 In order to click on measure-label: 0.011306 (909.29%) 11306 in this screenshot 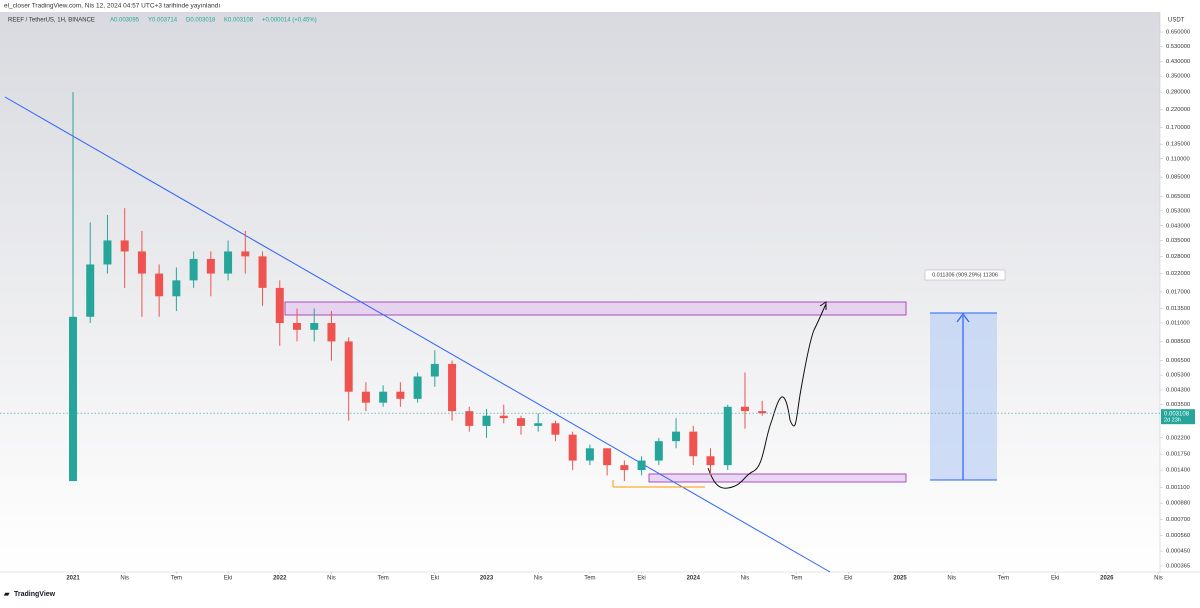, I will do `click(965, 275)`.